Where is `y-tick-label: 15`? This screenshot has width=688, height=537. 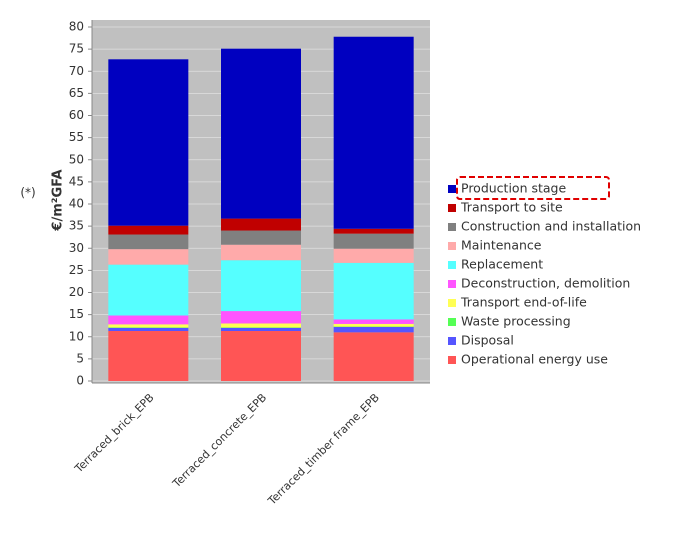 y-tick-label: 15 is located at coordinates (76, 314).